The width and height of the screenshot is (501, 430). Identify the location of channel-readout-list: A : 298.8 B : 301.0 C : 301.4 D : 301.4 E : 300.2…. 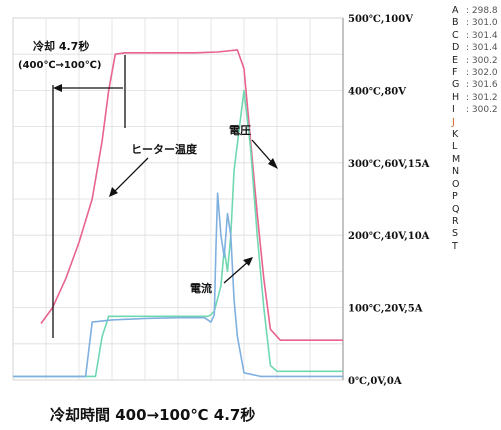
(475, 129).